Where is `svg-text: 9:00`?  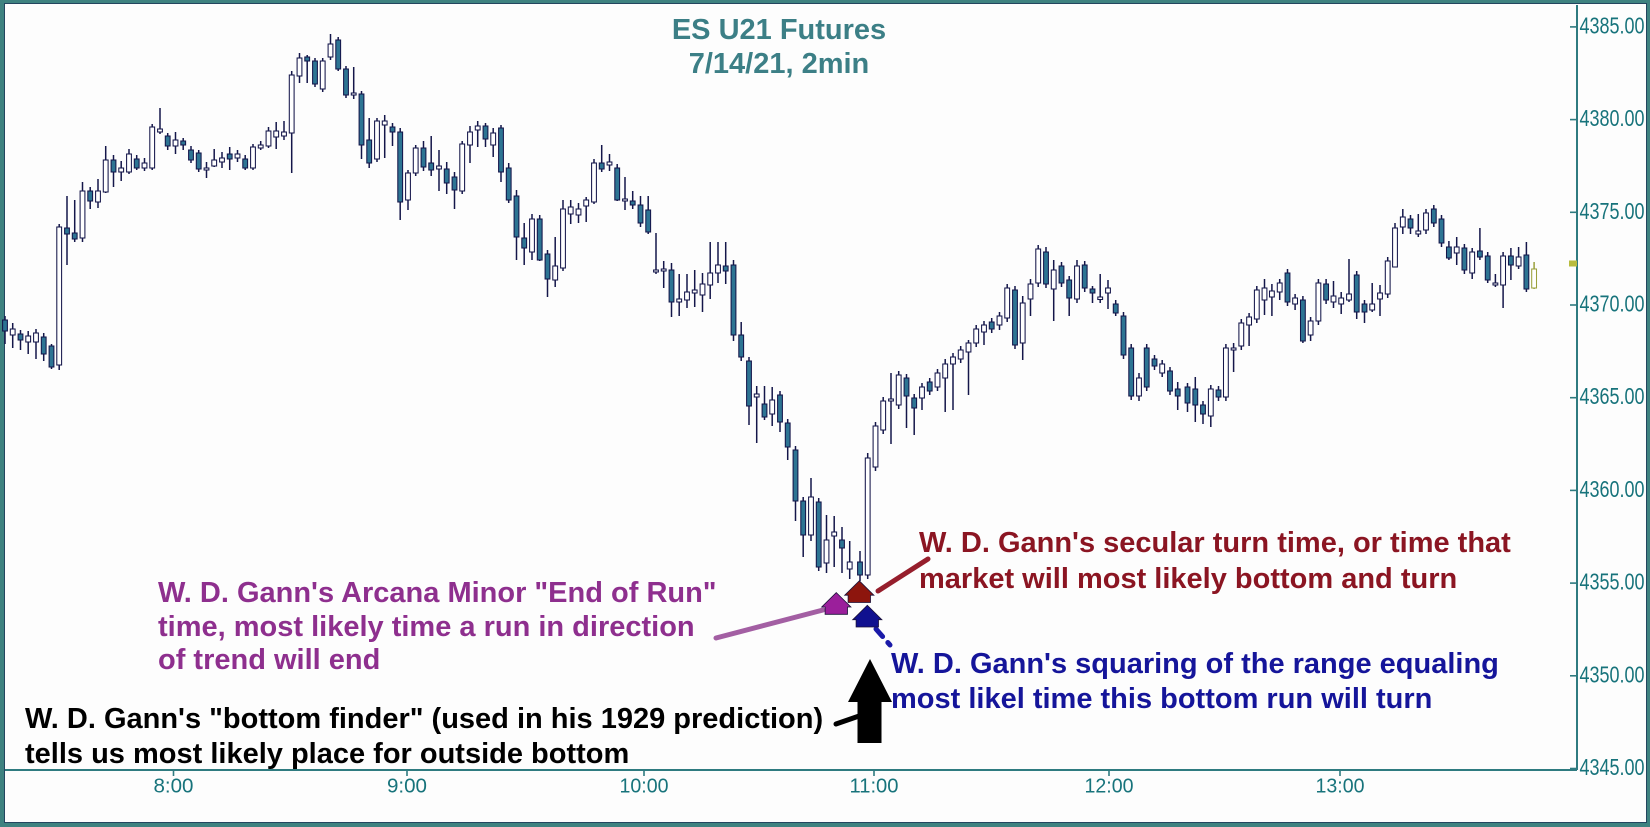
svg-text: 9:00 is located at coordinates (407, 787).